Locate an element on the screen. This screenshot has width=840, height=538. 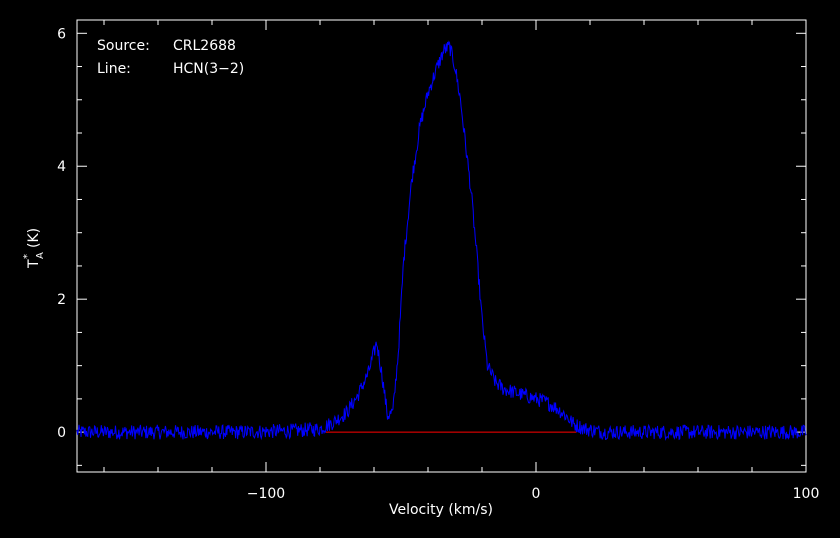
y-axis-label-sup: * is located at coordinates (27, 256).